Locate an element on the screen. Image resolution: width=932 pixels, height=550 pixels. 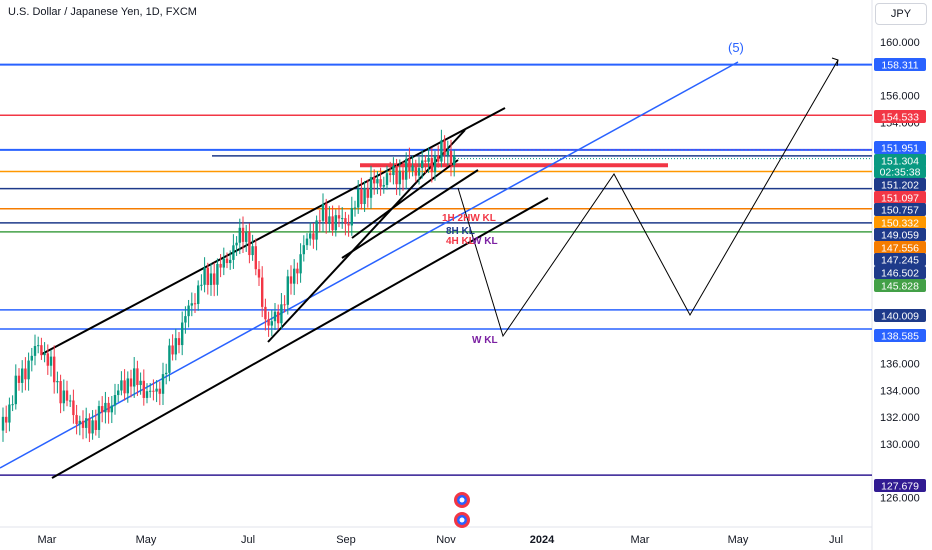
price-badge-label: 147.556 is located at coordinates (900, 249).